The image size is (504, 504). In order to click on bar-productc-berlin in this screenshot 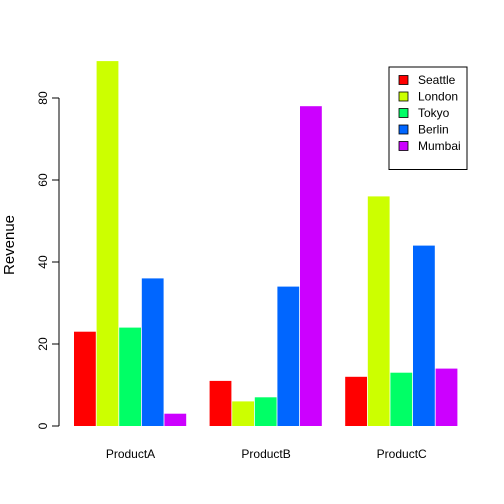, I will do `click(424, 335)`.